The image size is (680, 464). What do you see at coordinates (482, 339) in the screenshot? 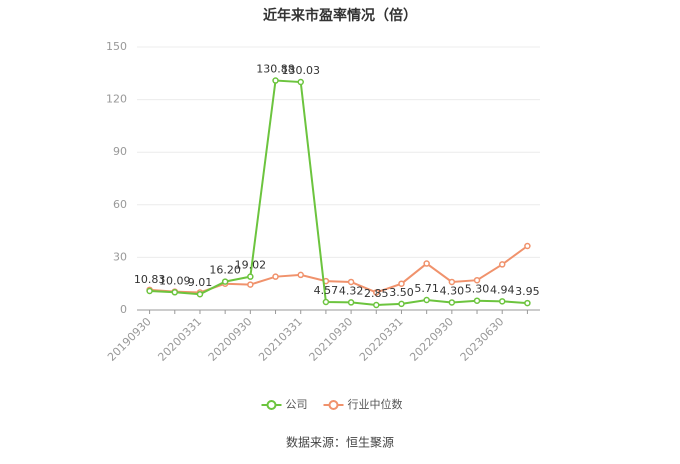
I see `x-tick-label: 20230630` at bounding box center [482, 339].